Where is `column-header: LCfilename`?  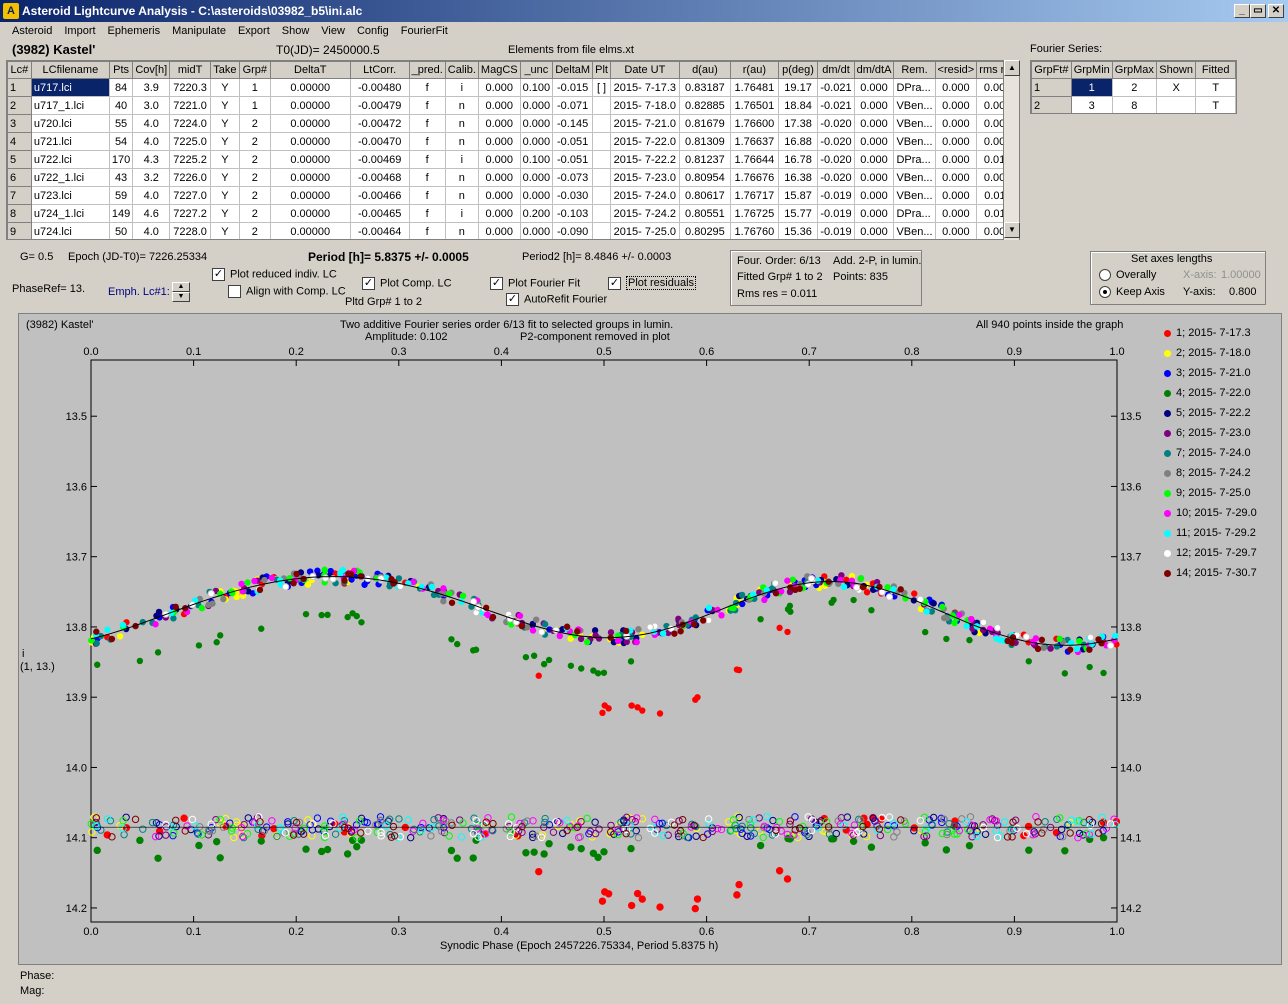 column-header: LCfilename is located at coordinates (70, 70).